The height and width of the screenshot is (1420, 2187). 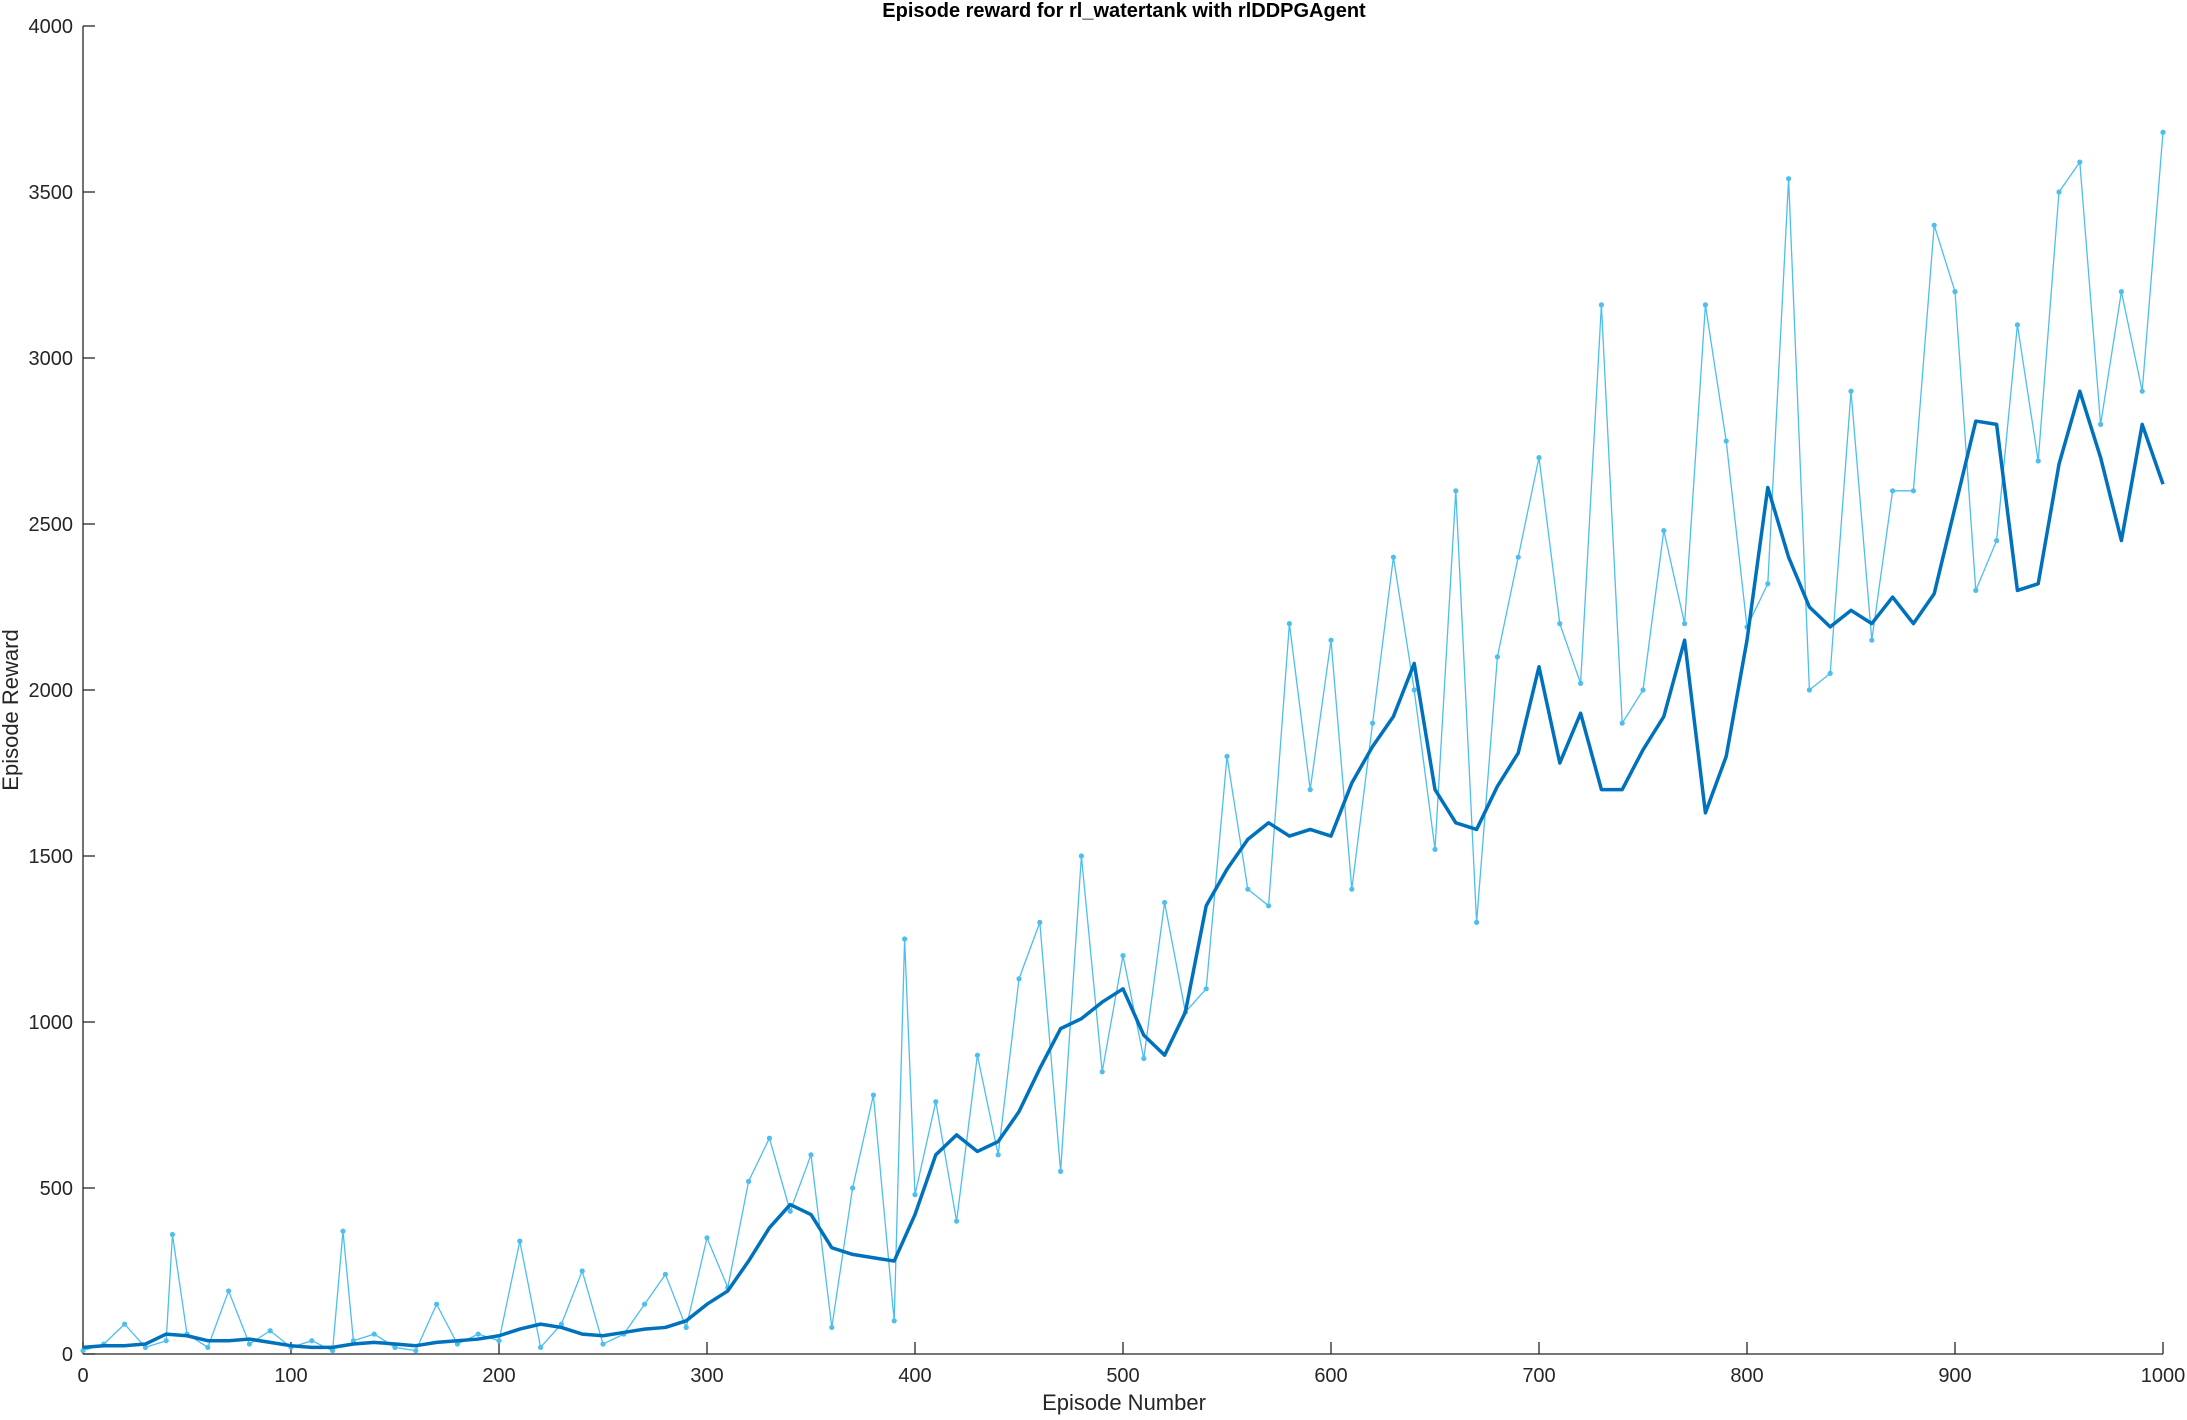 I want to click on x-tick-label: 900, so click(x=1954, y=1376).